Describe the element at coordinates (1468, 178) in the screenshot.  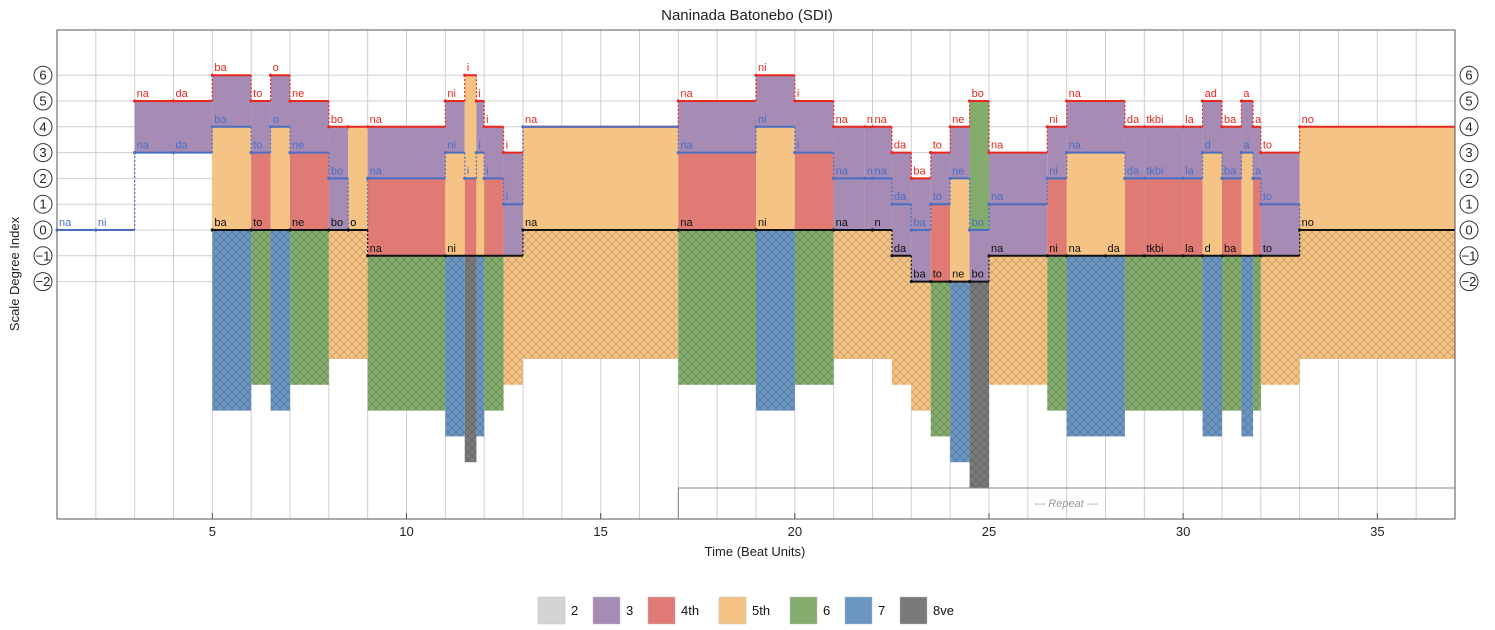
I see `y-tick-label: 2` at that location.